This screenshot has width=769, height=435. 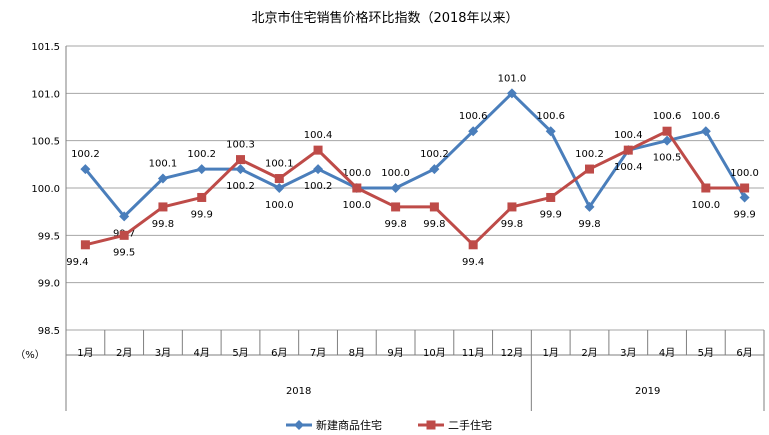 I want to click on data-label: 99.5, so click(x=124, y=252).